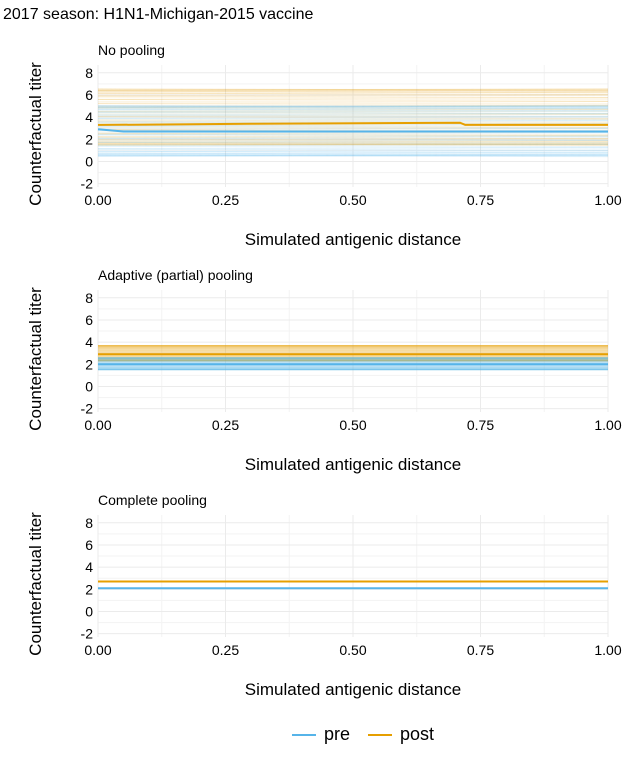 The width and height of the screenshot is (624, 768). Describe the element at coordinates (372, 734) in the screenshot. I see `legend: pre post` at that location.